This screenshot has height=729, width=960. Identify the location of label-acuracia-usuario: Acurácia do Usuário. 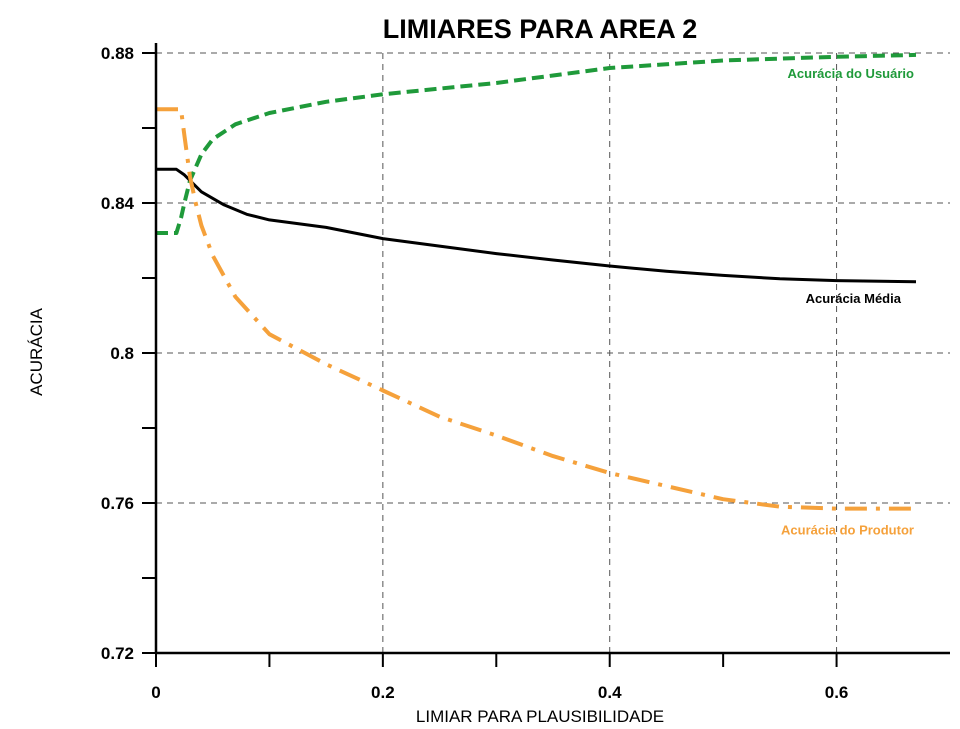
(851, 73).